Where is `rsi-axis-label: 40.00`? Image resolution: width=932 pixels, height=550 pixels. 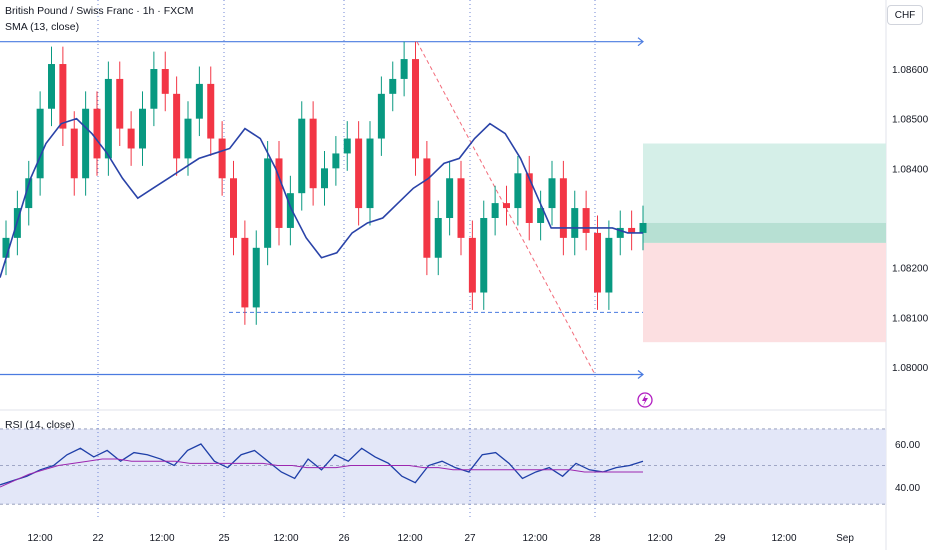
rsi-axis-label: 40.00 is located at coordinates (907, 488).